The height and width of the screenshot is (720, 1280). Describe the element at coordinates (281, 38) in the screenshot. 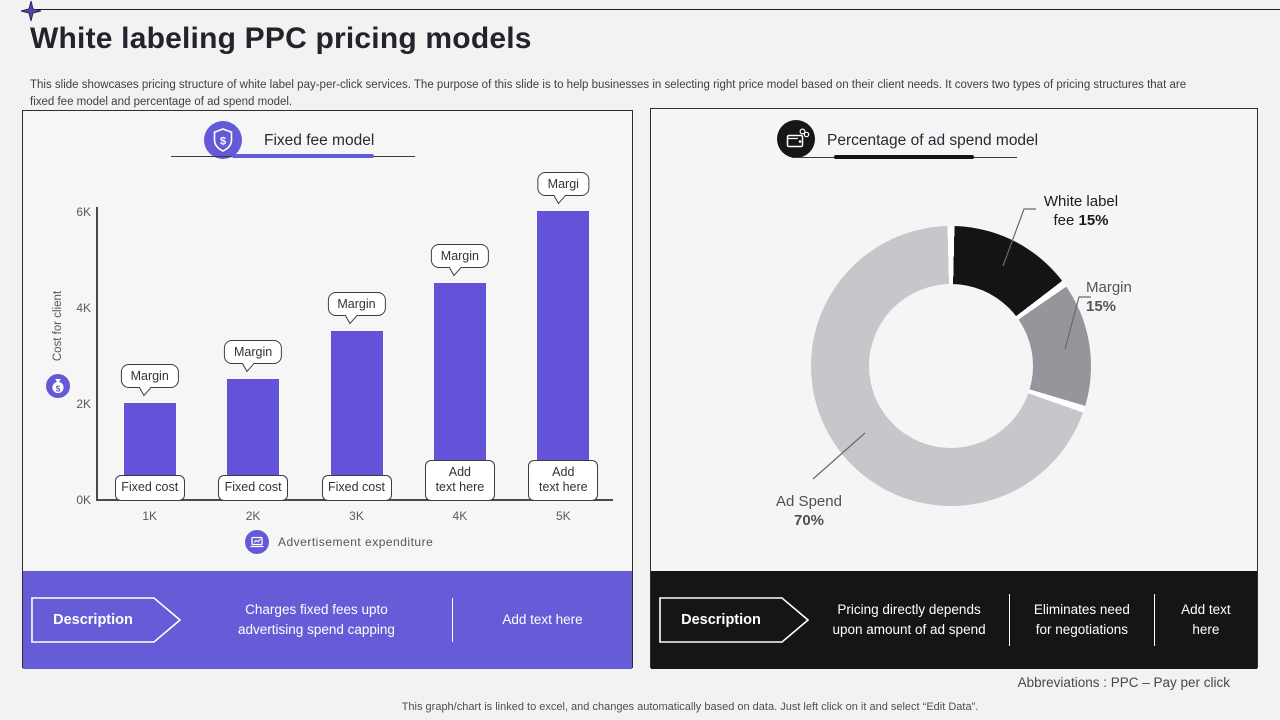

I see `page-title: White labeling PPC pricing models` at that location.